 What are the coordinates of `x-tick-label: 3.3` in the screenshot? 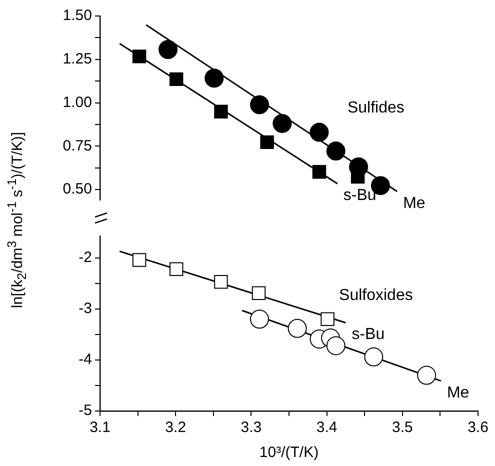 It's located at (251, 427).